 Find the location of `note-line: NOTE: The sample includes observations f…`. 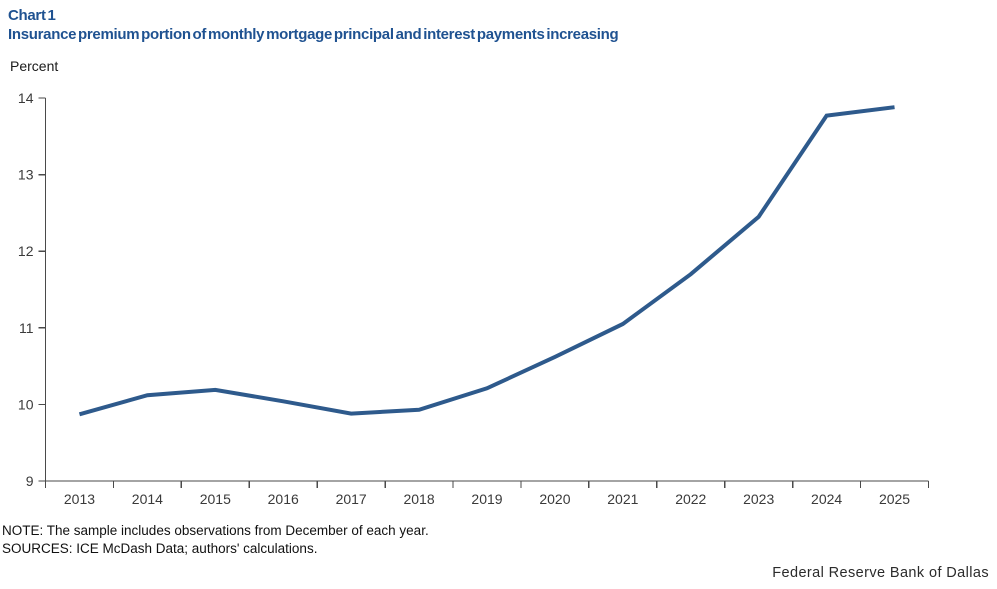

note-line: NOTE: The sample includes observations f… is located at coordinates (215, 530).